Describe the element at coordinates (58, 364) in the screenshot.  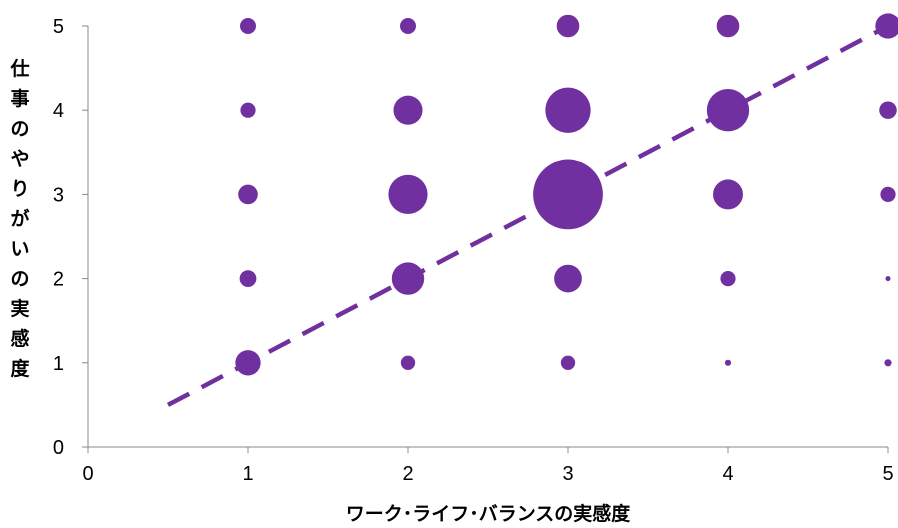
I see `y-tick-label: 1` at that location.